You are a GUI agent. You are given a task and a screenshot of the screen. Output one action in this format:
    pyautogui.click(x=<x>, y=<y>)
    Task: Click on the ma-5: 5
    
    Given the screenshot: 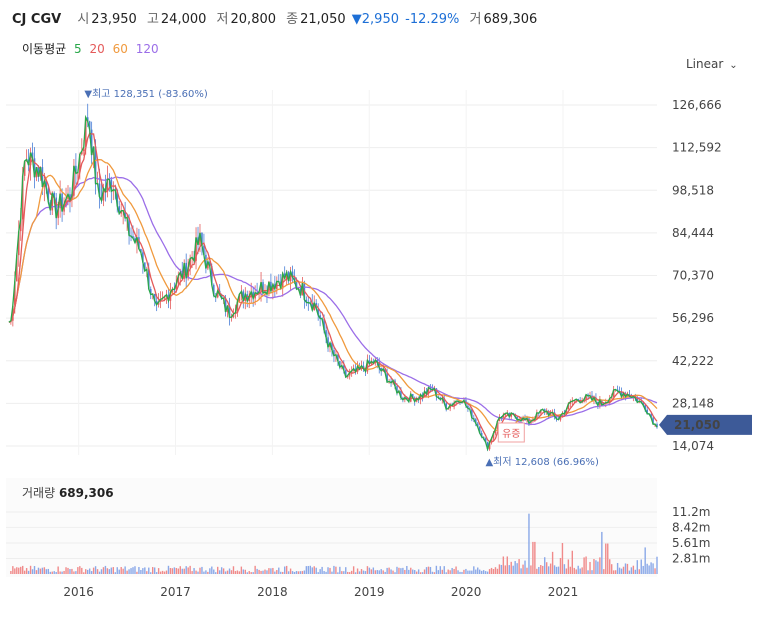 What is the action you would take?
    pyautogui.click(x=78, y=49)
    